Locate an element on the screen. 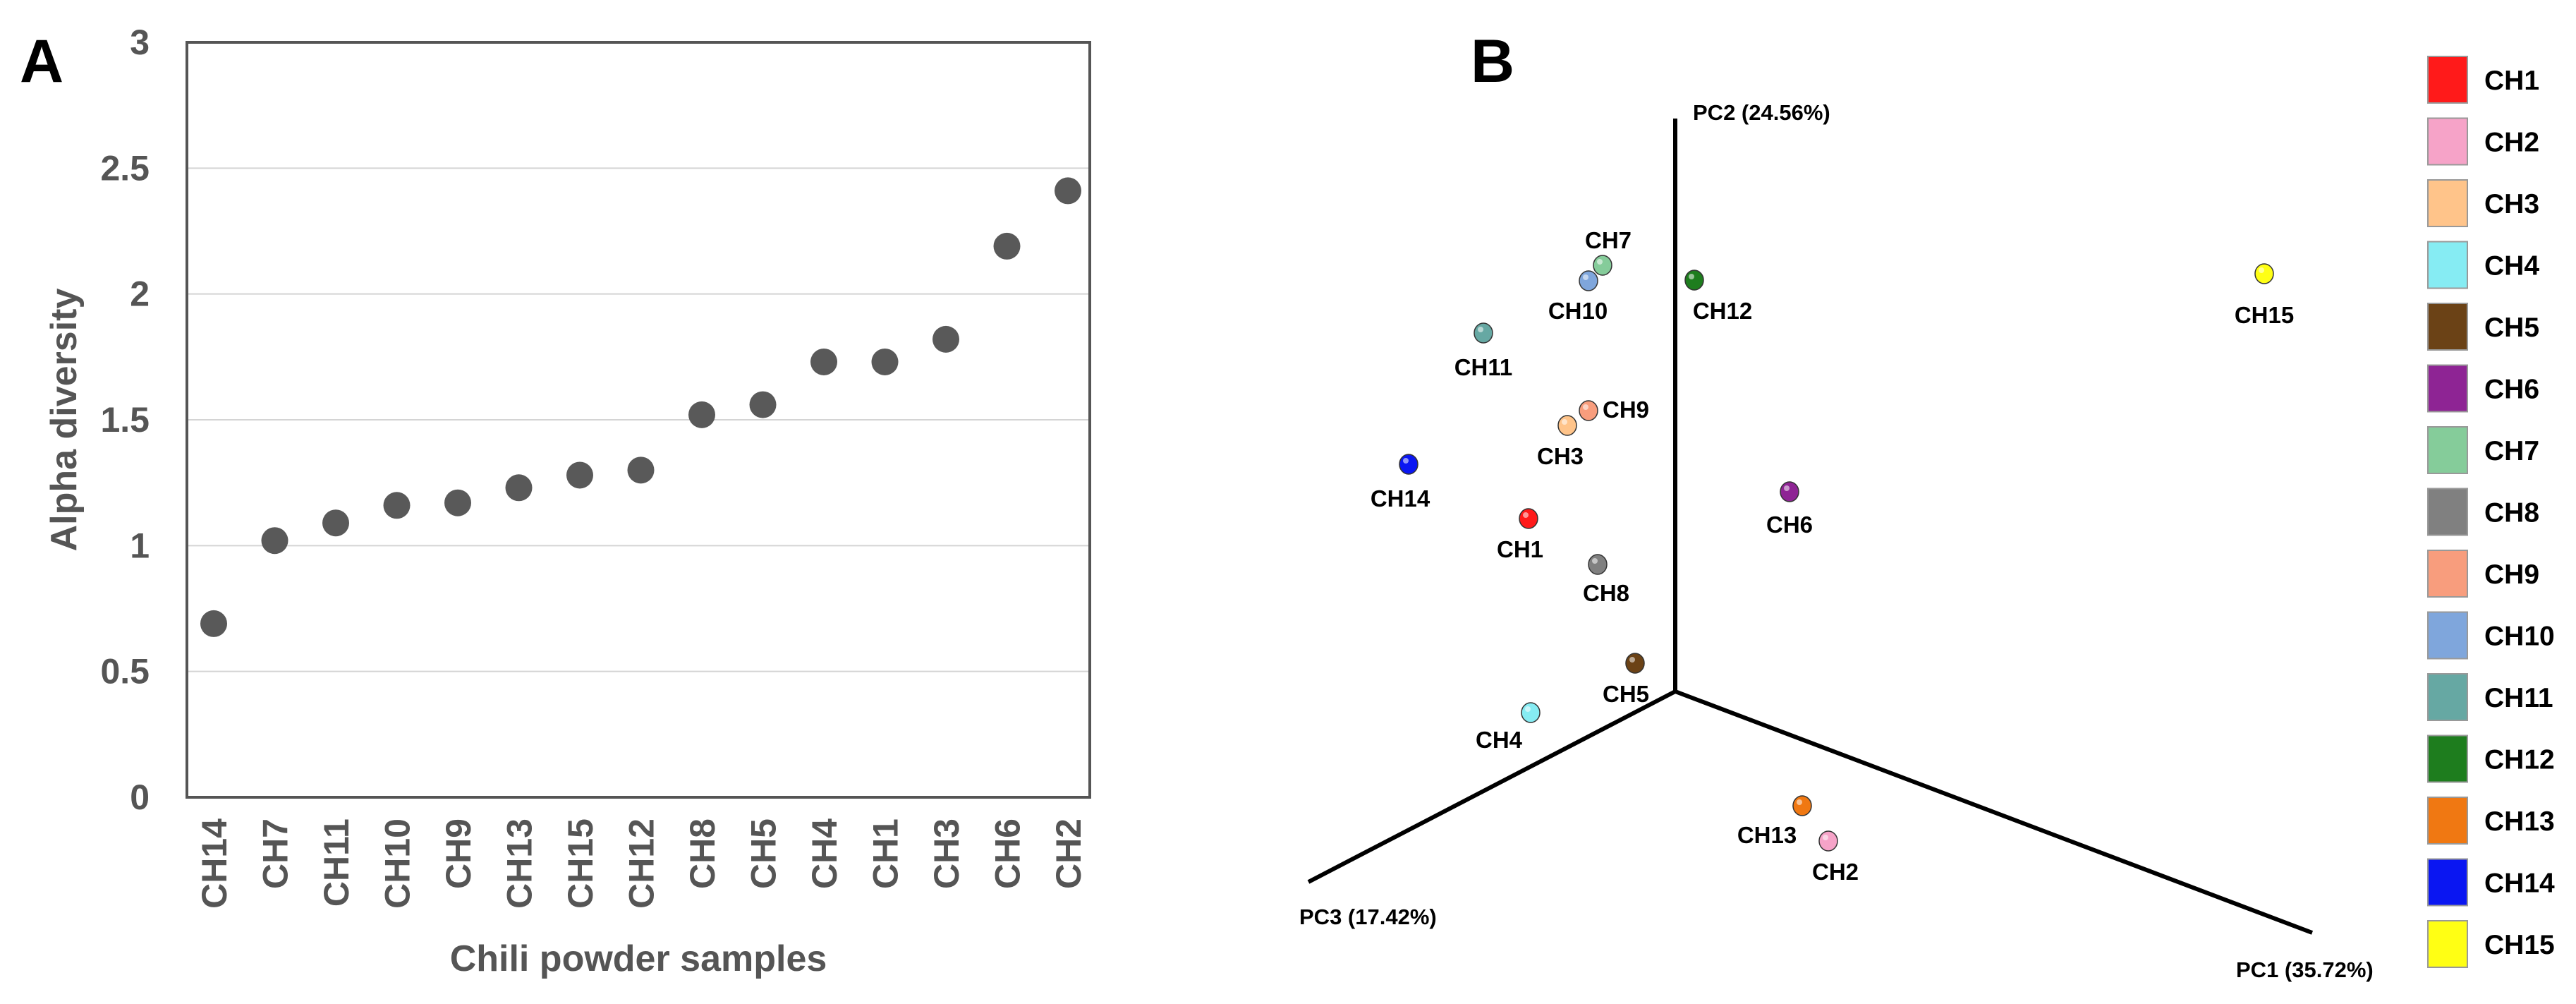 This screenshot has height=1004, width=2576. x-tick-label: CH7 is located at coordinates (276, 853).